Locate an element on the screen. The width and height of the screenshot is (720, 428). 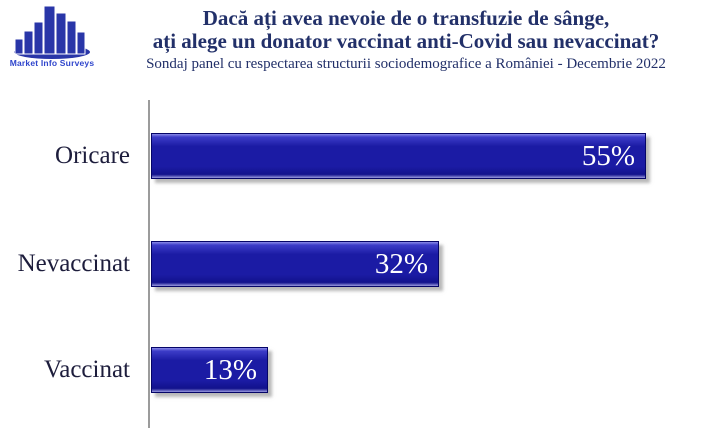
category-label-nevaccinat: Nevaccinat is located at coordinates (73, 263).